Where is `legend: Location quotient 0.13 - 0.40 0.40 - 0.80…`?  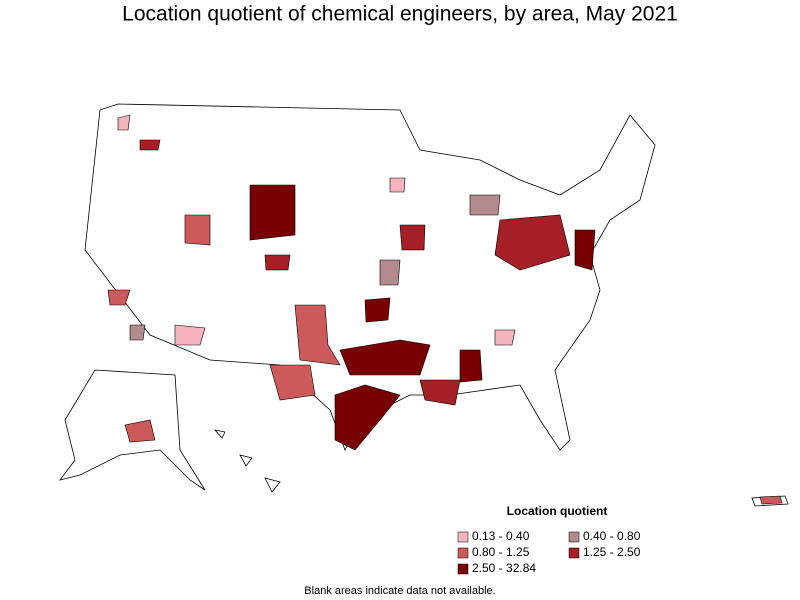
legend: Location quotient 0.13 - 0.40 0.40 - 0.80… is located at coordinates (549, 539).